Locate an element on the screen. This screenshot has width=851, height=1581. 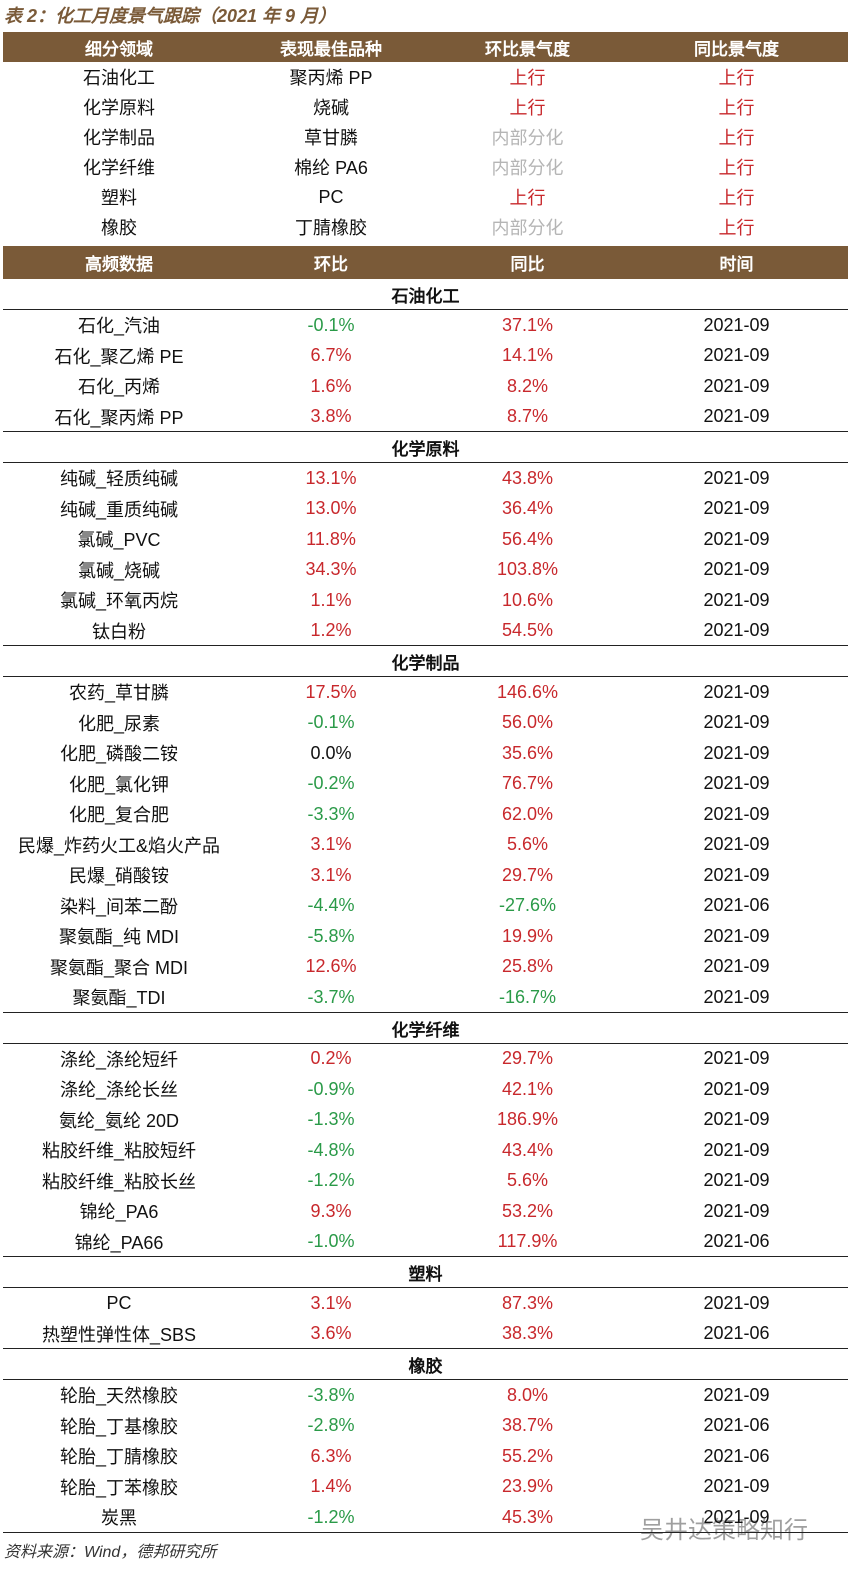
table-cell: 化学制品 is located at coordinates (119, 138).